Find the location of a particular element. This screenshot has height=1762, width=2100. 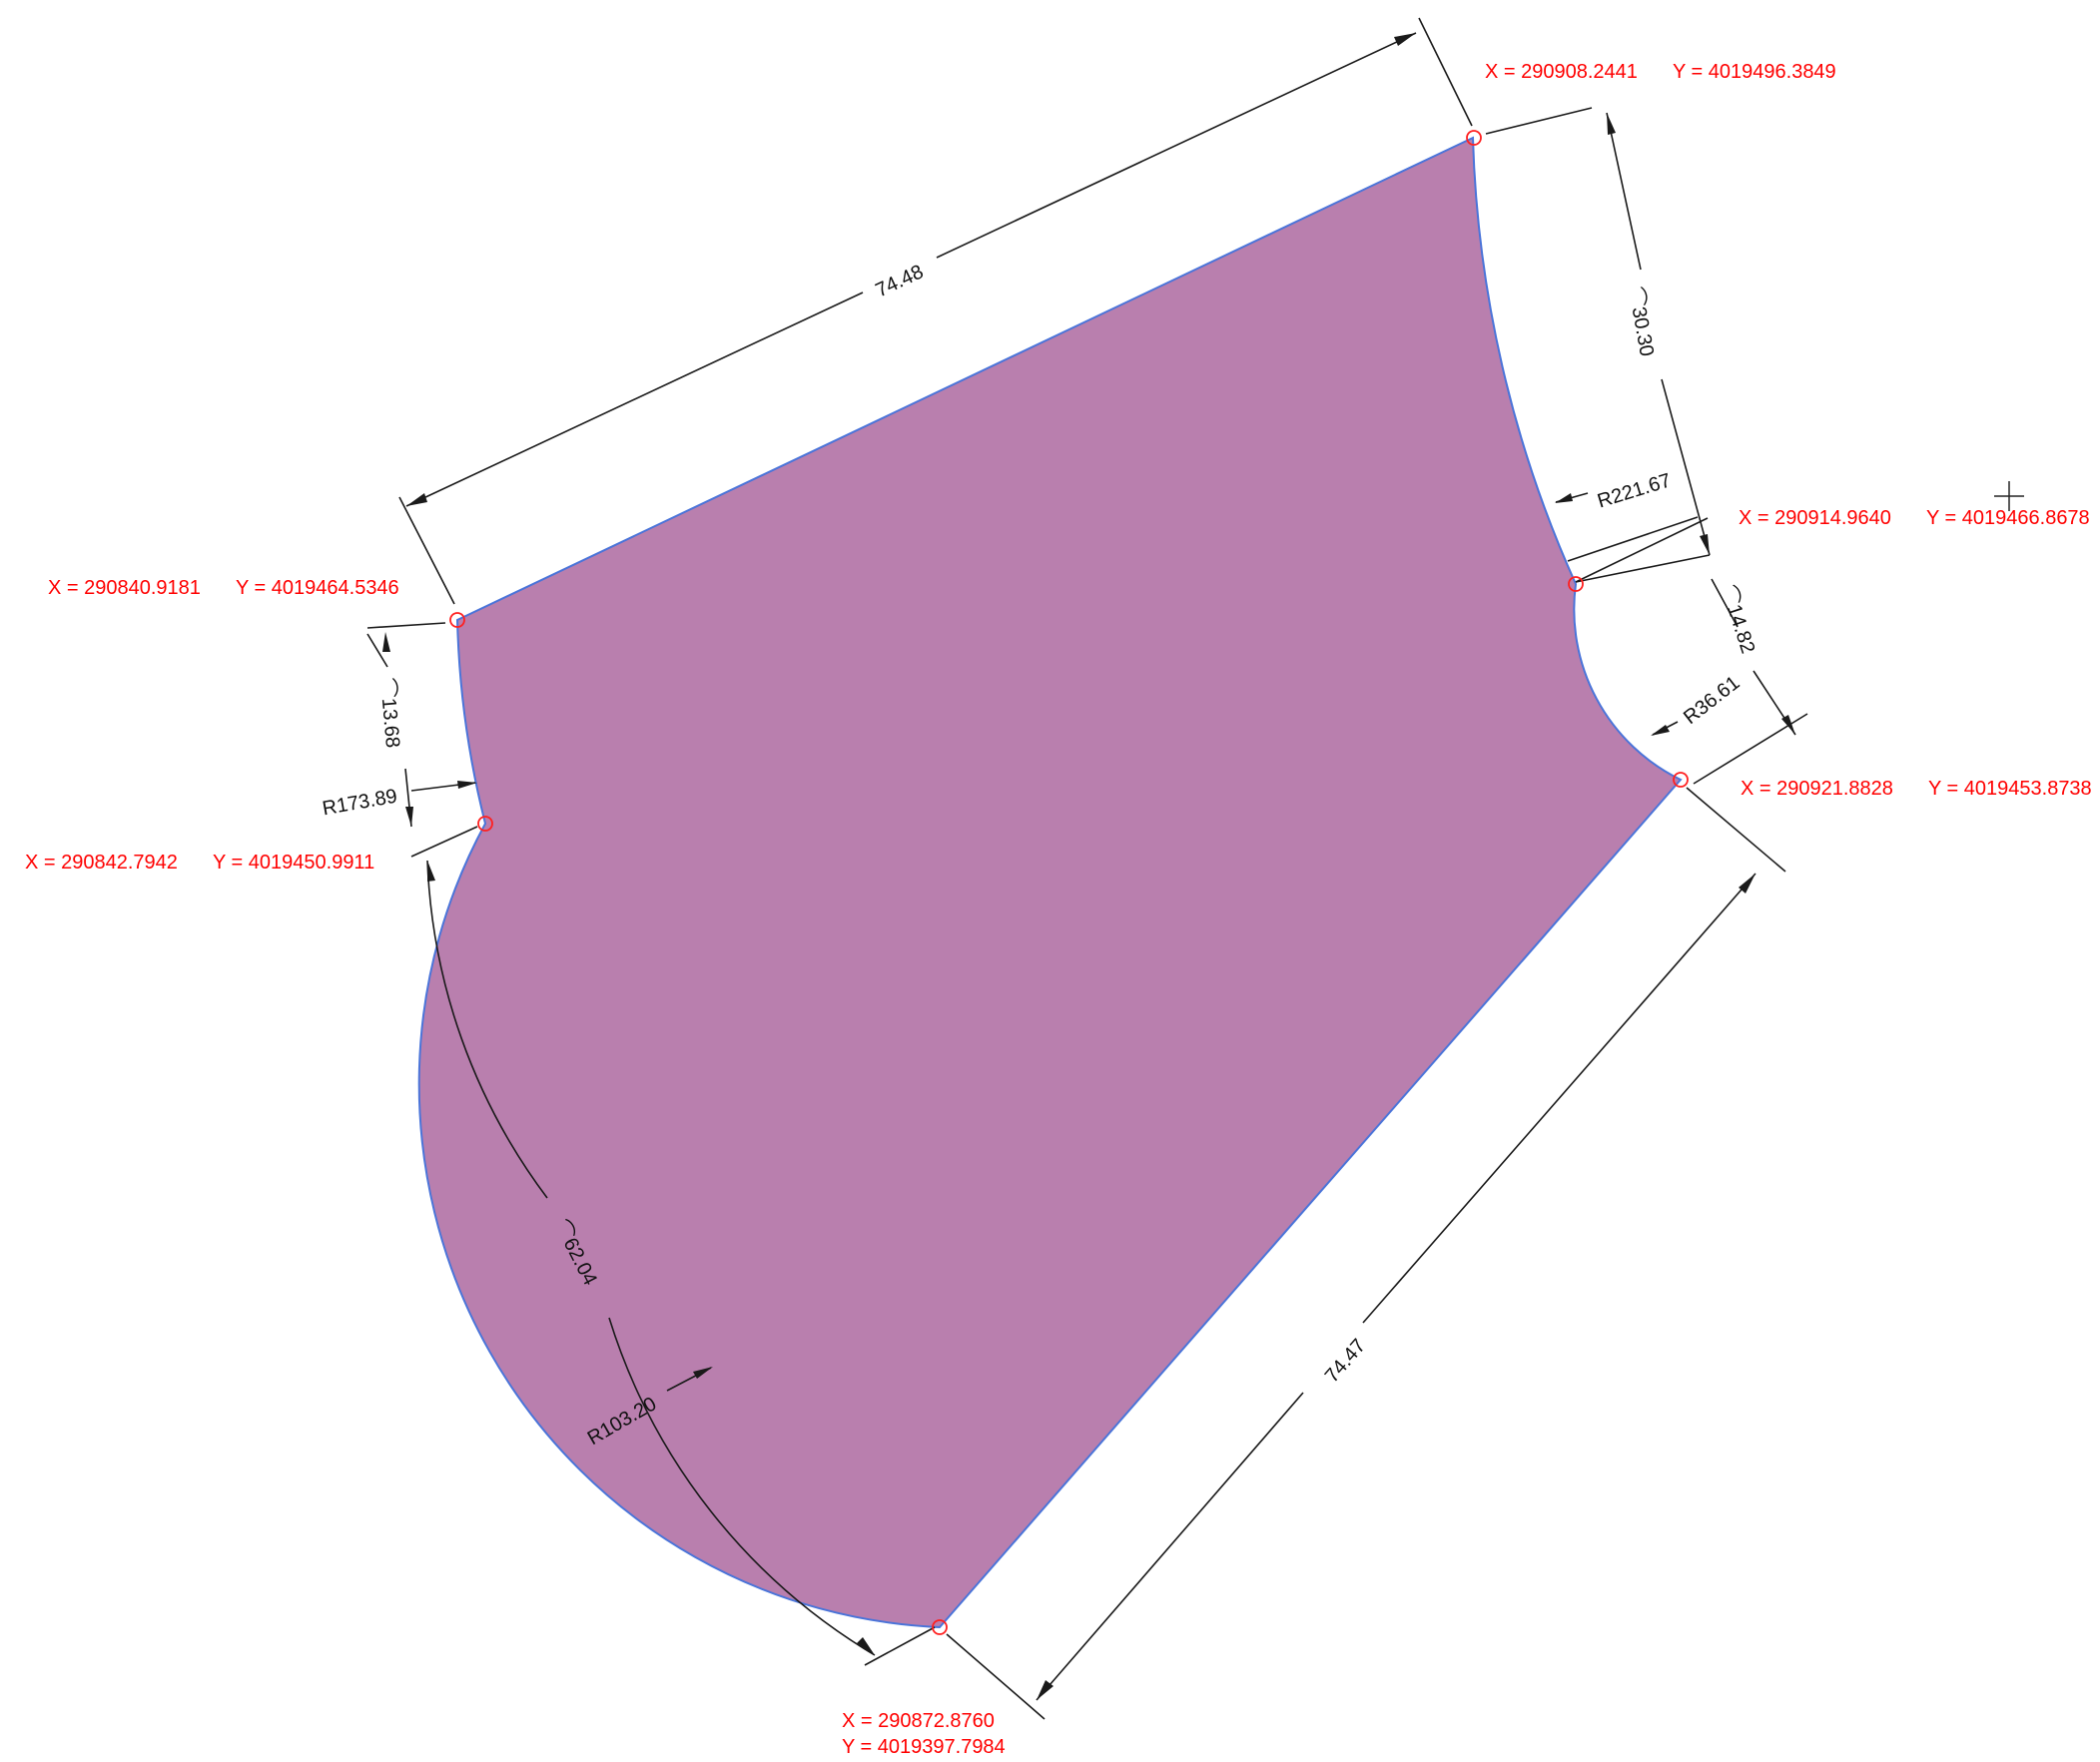

dimension-right-lower-arc: ⌒14.82 is located at coordinates (1750, 681).